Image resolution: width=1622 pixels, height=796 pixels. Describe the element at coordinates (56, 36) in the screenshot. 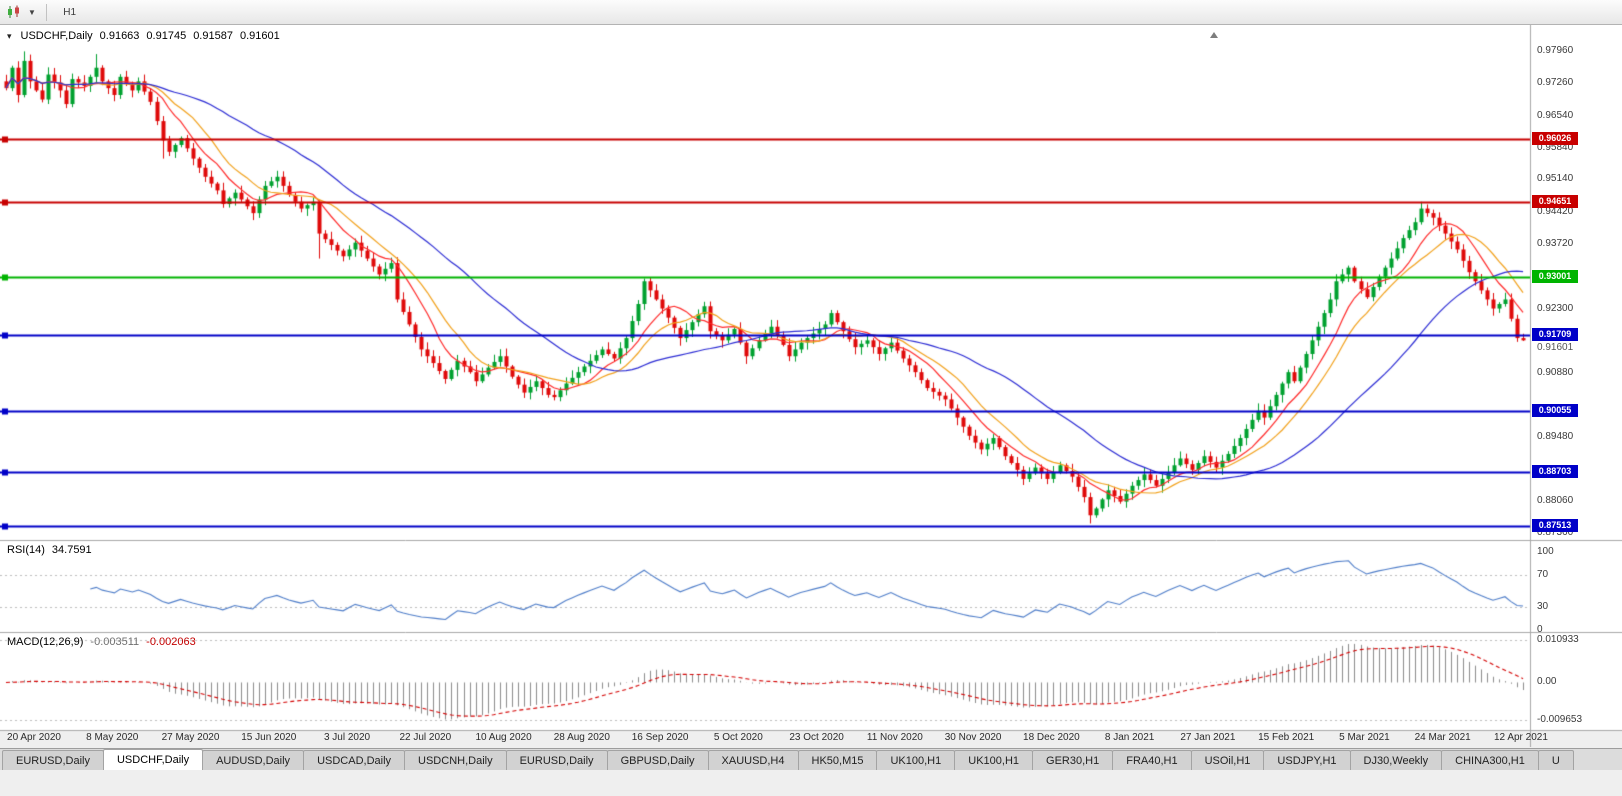

I see `chart-symbol-label: USDCHF,Daily` at that location.